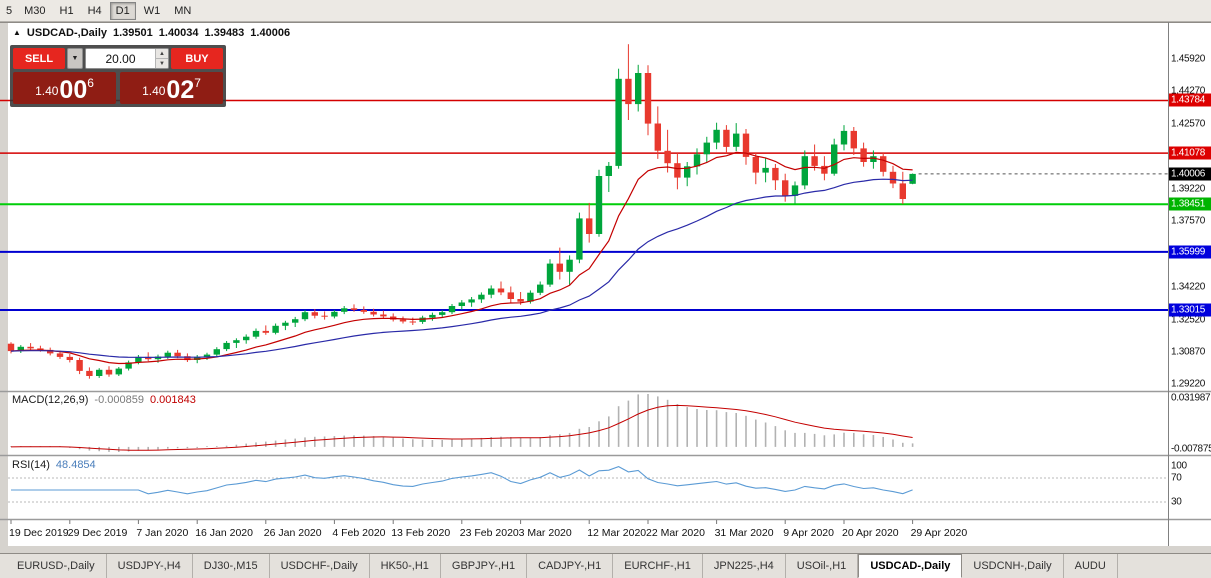 The height and width of the screenshot is (578, 1211). What do you see at coordinates (17, 32) in the screenshot?
I see `symbol-direction-icon: ▲` at bounding box center [17, 32].